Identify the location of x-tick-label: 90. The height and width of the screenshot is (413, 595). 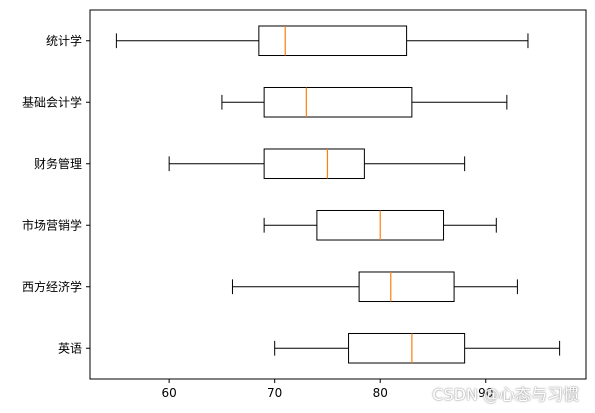
(485, 393).